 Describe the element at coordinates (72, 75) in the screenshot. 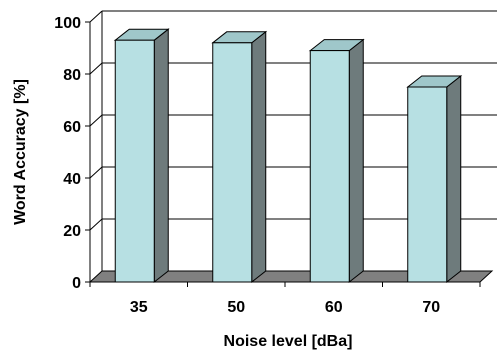

I see `y-tick-label: 80` at that location.